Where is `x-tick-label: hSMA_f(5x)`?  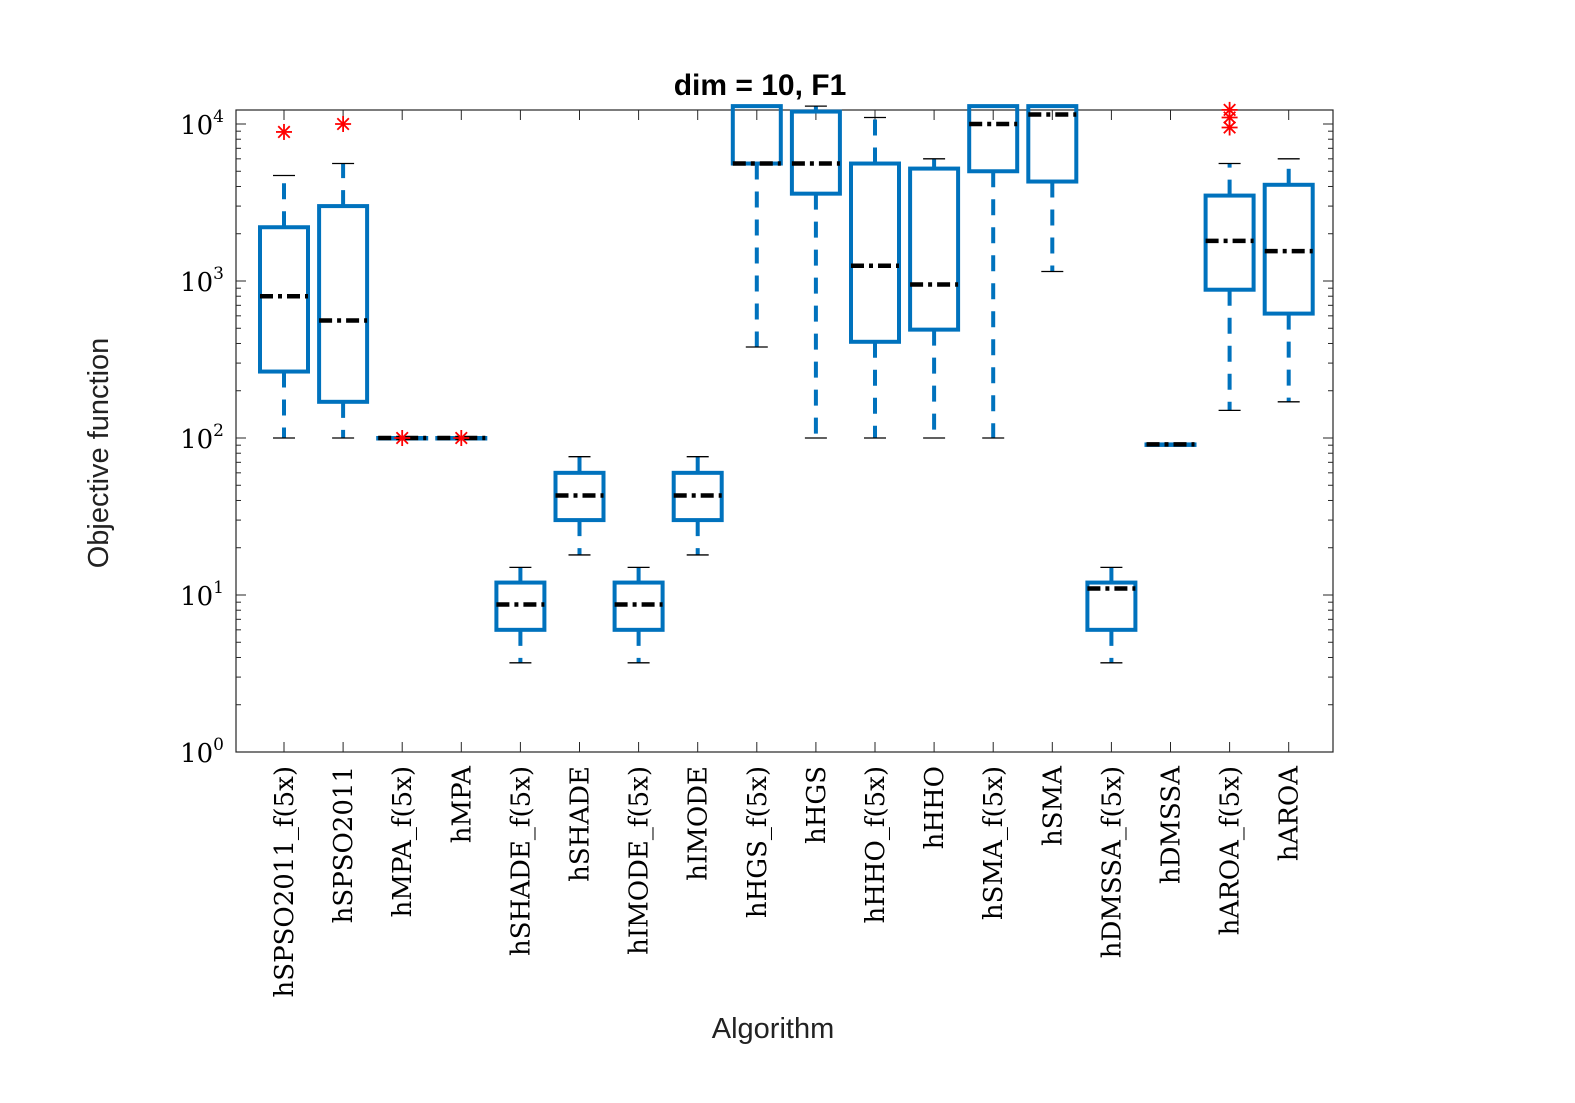
x-tick-label: hSMA_f(5x) is located at coordinates (994, 843).